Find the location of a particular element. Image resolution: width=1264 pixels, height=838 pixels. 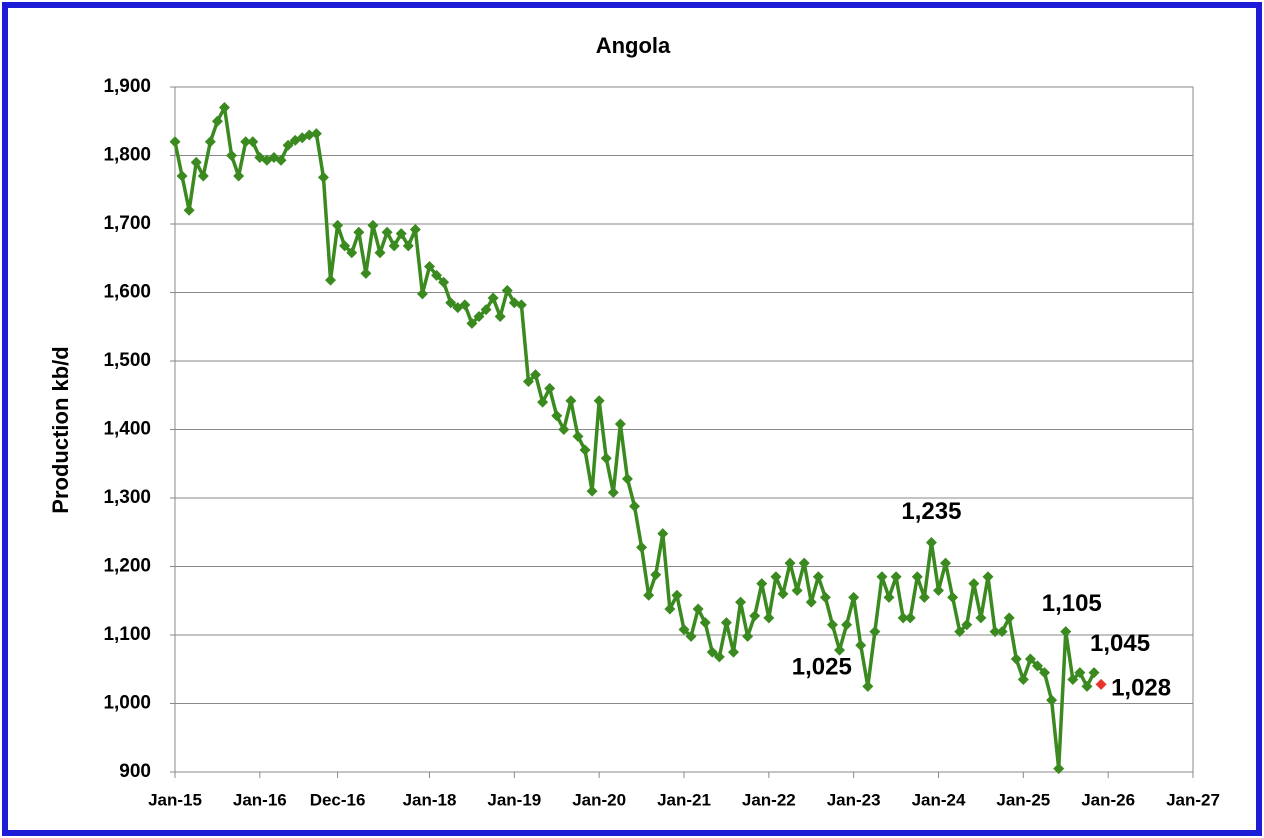

x-tick-label: Jan-15 is located at coordinates (175, 799).